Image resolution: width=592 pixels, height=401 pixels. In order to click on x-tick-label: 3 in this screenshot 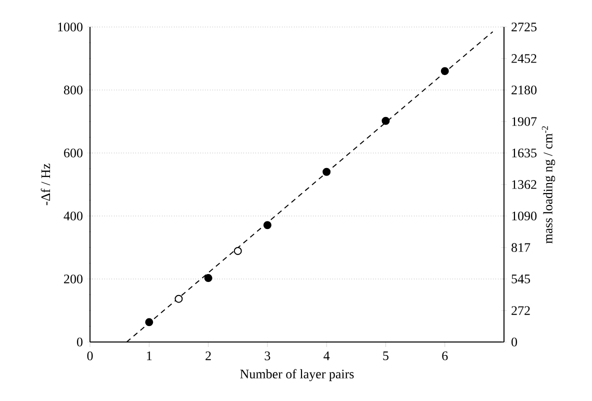, I will do `click(267, 356)`.